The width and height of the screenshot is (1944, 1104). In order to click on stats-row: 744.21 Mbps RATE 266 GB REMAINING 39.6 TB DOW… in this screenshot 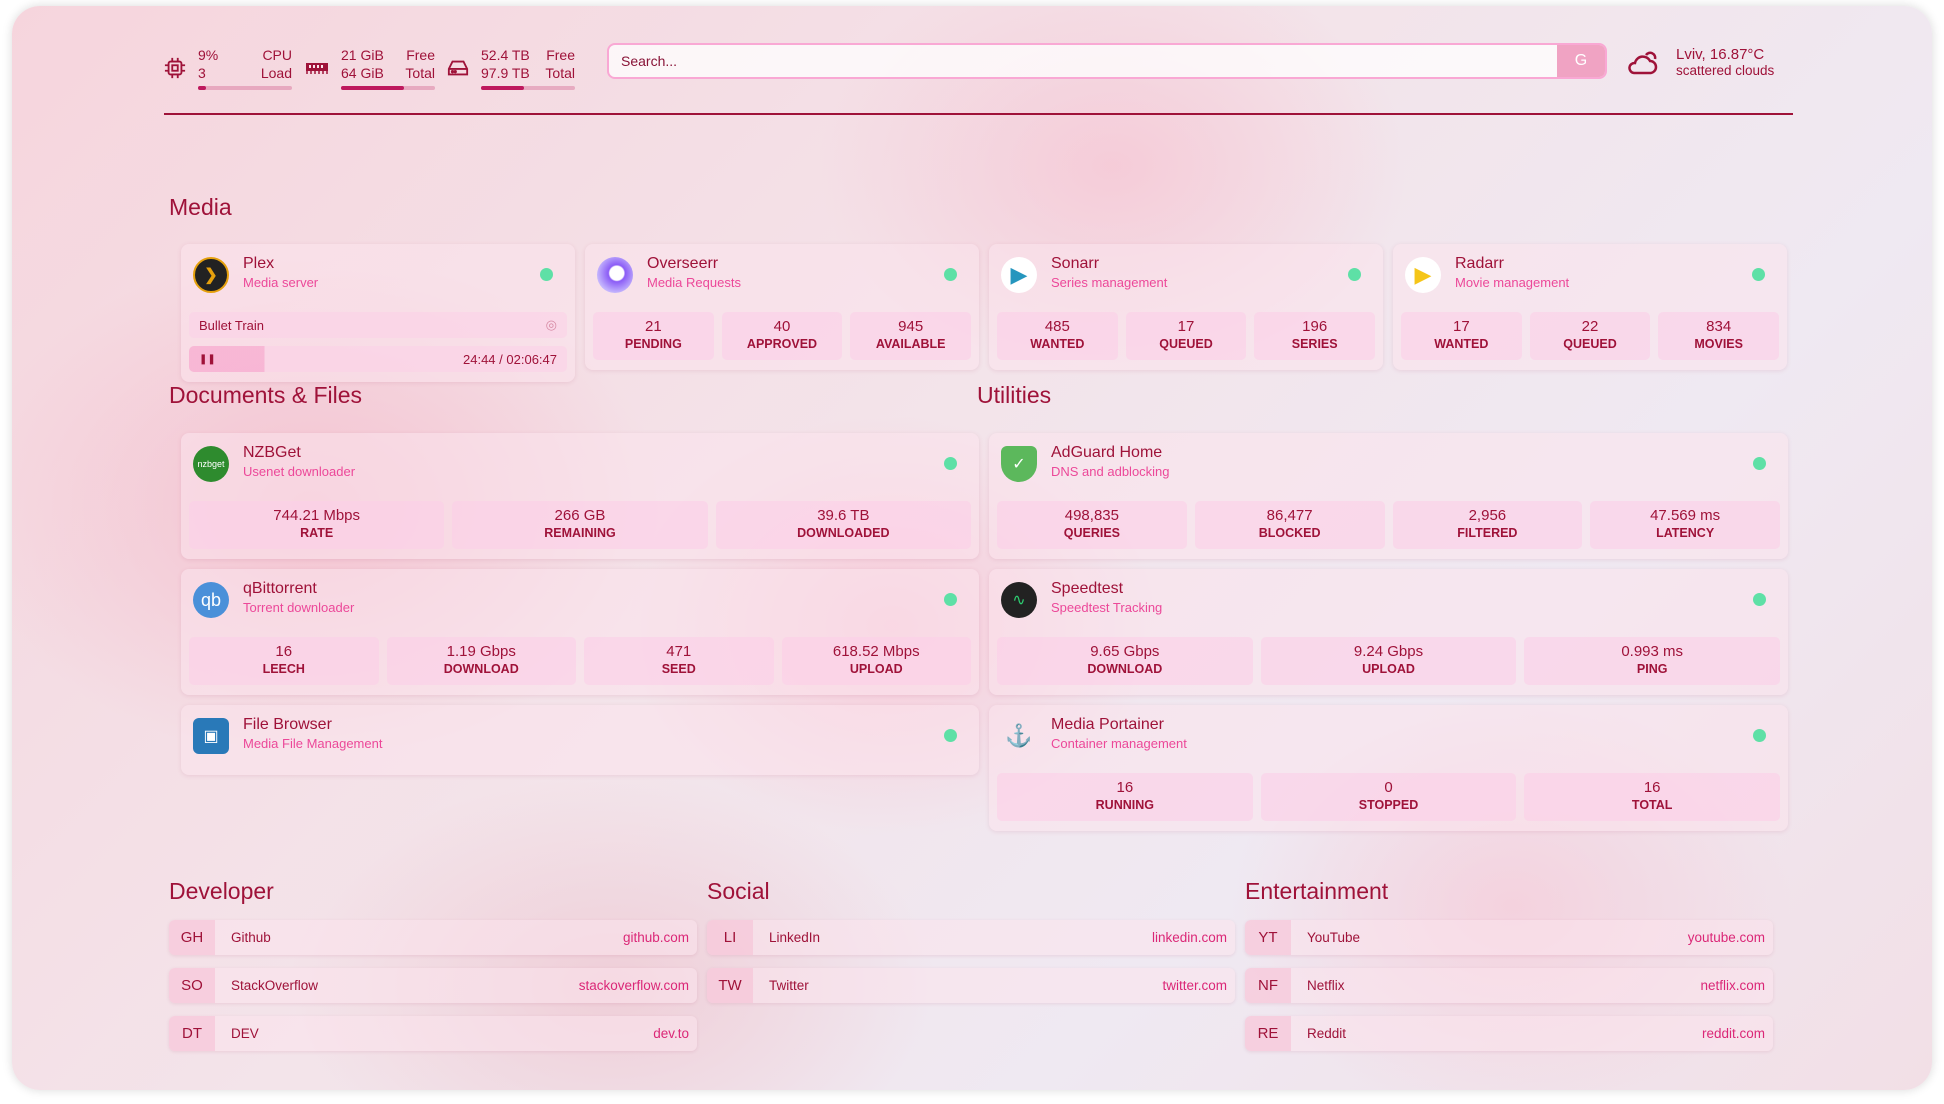, I will do `click(580, 525)`.